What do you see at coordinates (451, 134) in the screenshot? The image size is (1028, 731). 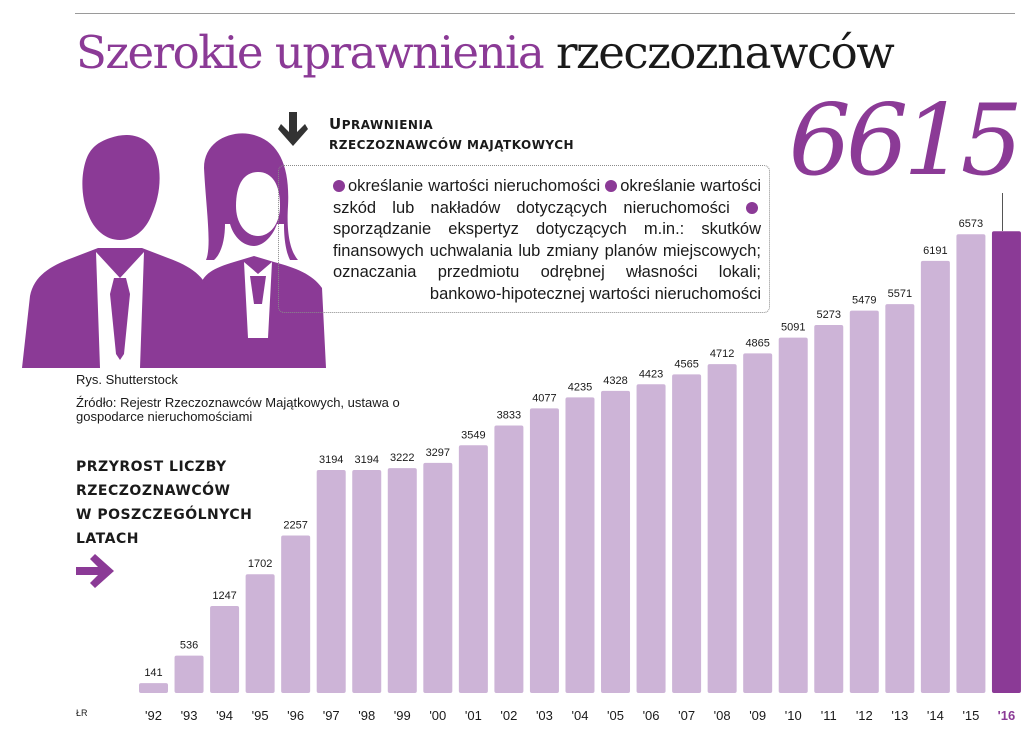 I see `rights-heading: UPRAWNIENIA RZECZOZNAWCÓW MAJĄTKOWYCH` at bounding box center [451, 134].